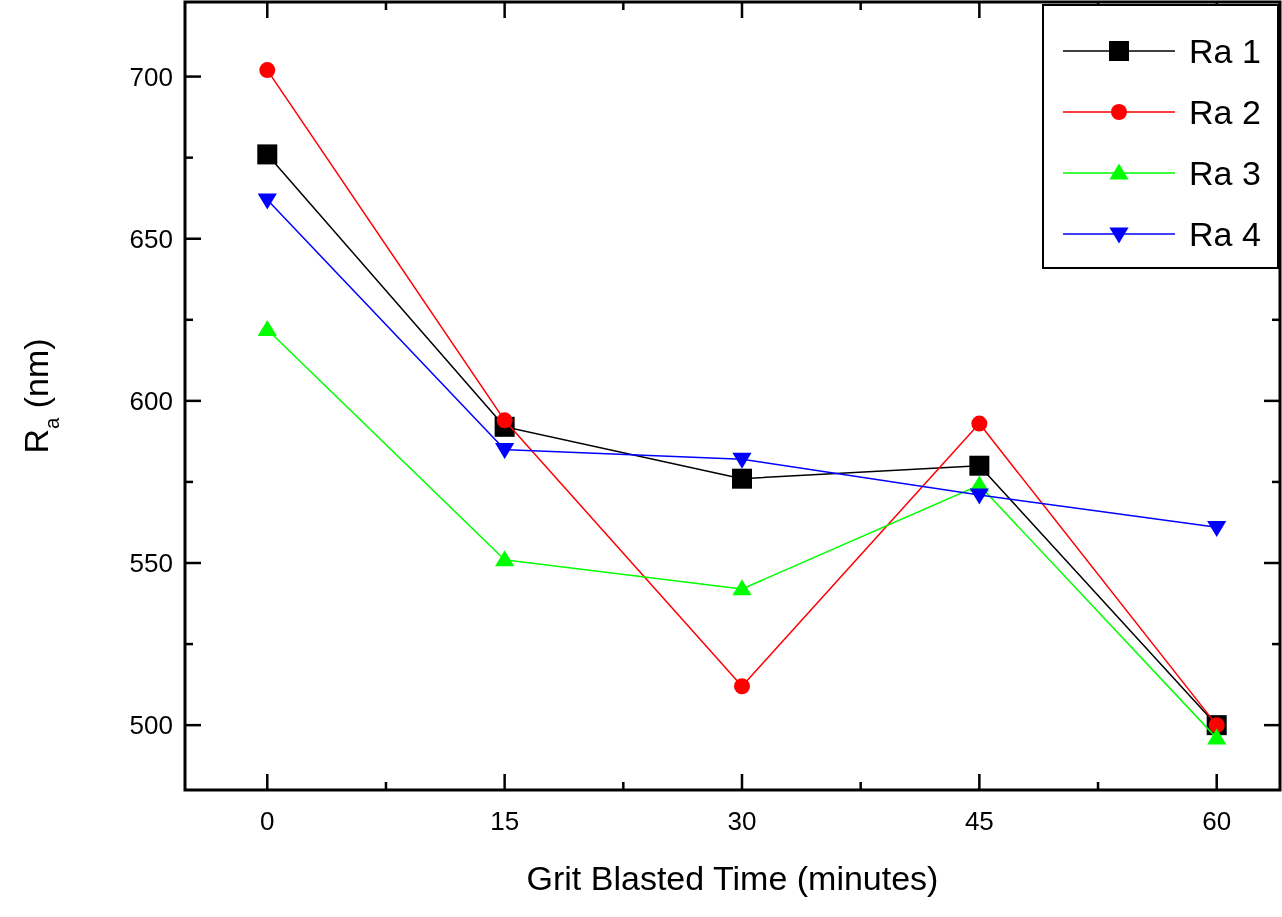 Image resolution: width=1282 pixels, height=917 pixels. I want to click on y-tick-label: 550, so click(151, 563).